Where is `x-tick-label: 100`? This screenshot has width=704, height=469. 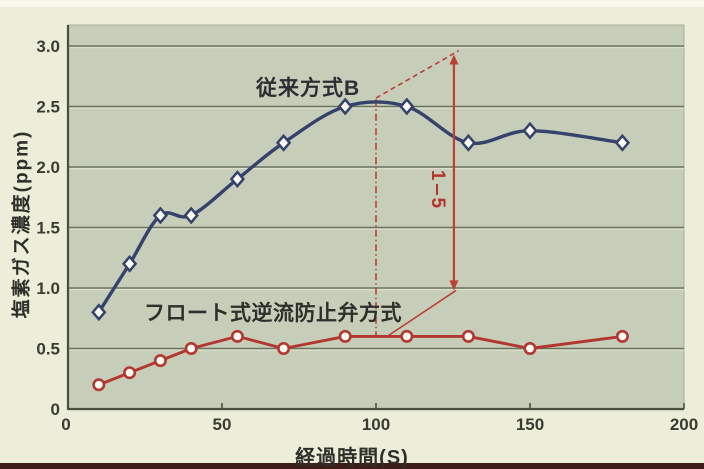
x-tick-label: 100 is located at coordinates (376, 424).